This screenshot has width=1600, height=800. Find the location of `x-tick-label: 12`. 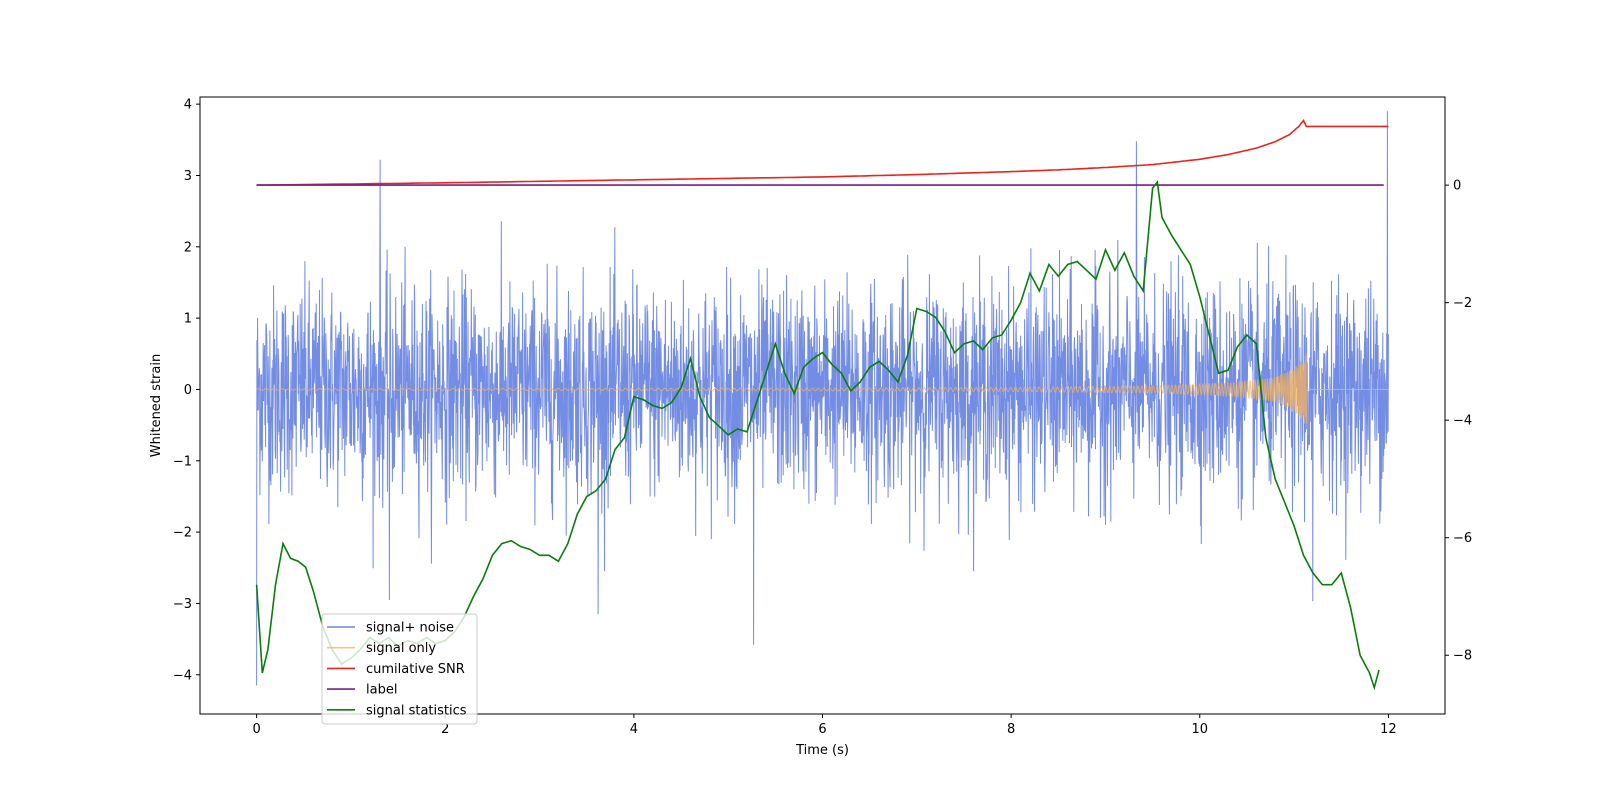

x-tick-label: 12 is located at coordinates (1388, 729).